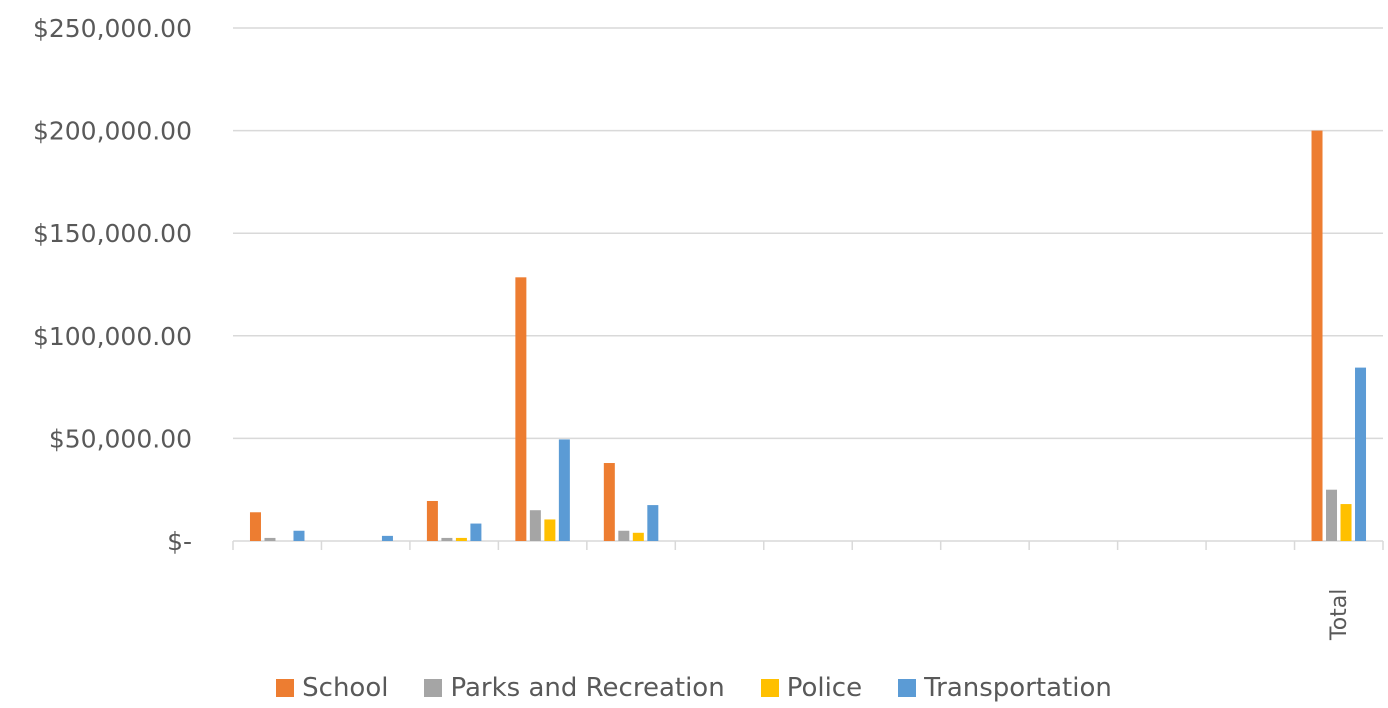 The width and height of the screenshot is (1388, 708). Describe the element at coordinates (179, 541) in the screenshot. I see `y-tick-label: $-` at that location.